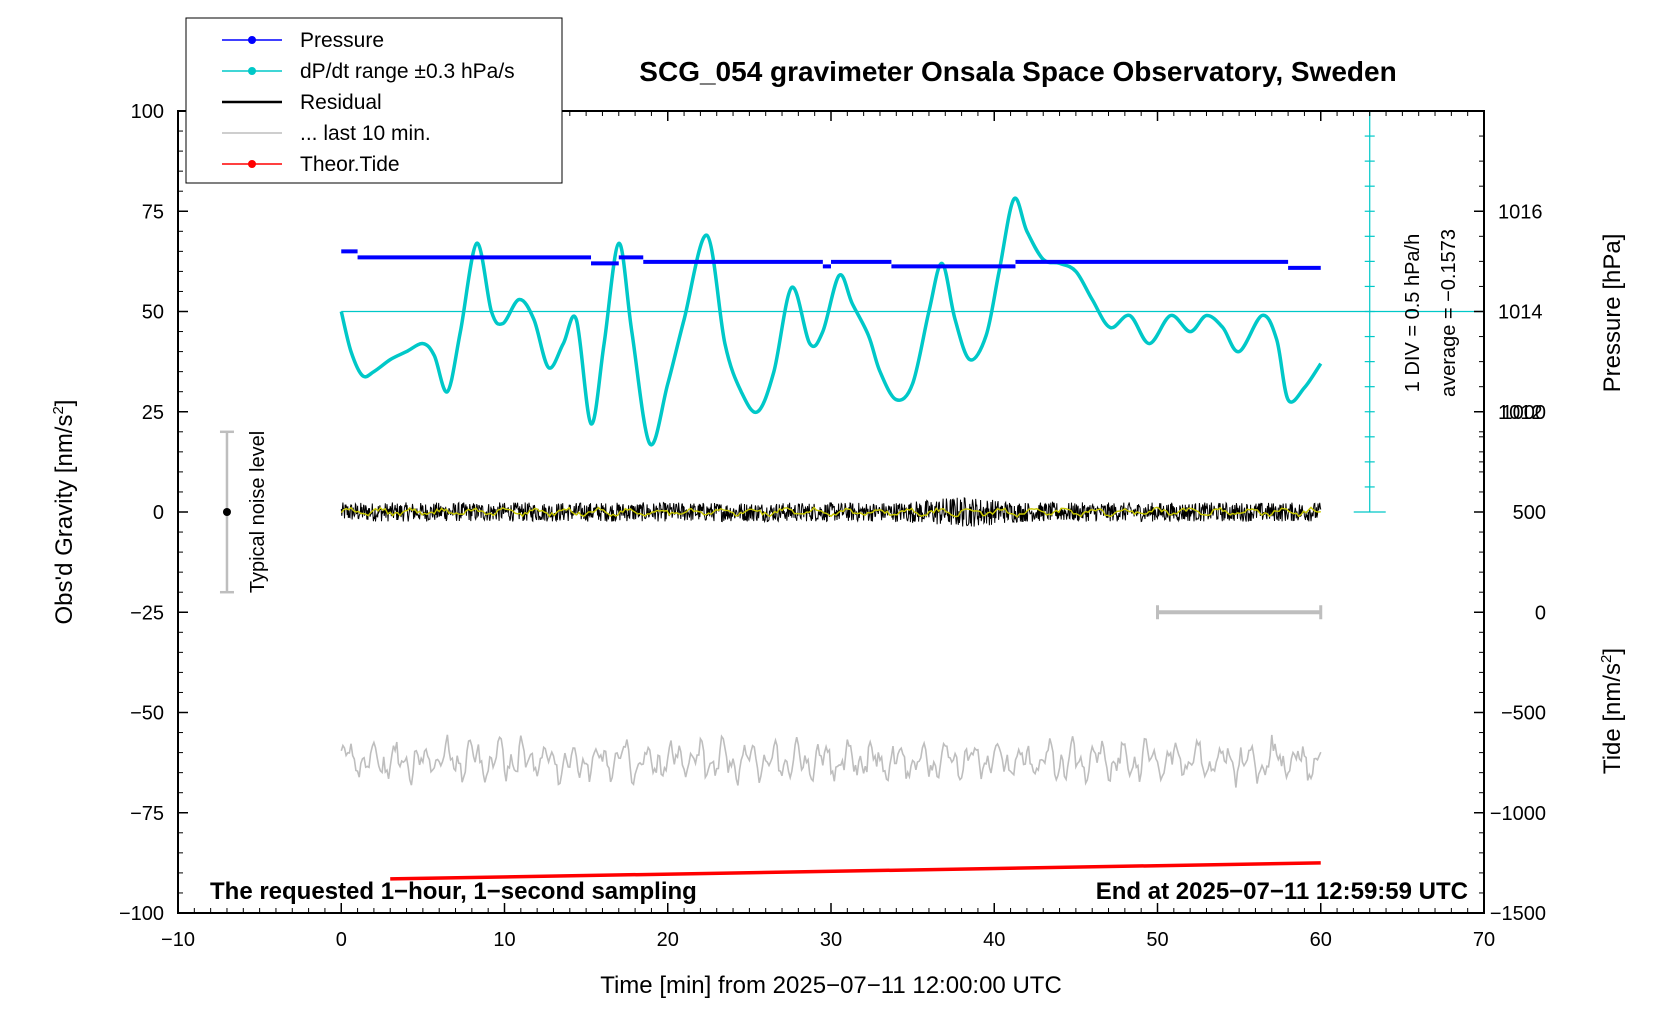  Describe the element at coordinates (342, 40) in the screenshot. I see `legend-label: Pressure` at that location.